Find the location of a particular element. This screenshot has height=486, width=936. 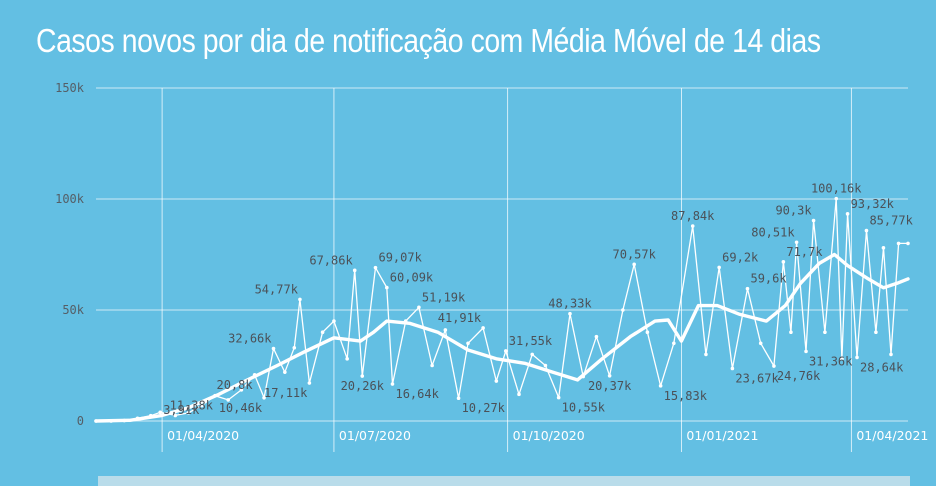

value-annotation: 20,8k is located at coordinates (234, 385).